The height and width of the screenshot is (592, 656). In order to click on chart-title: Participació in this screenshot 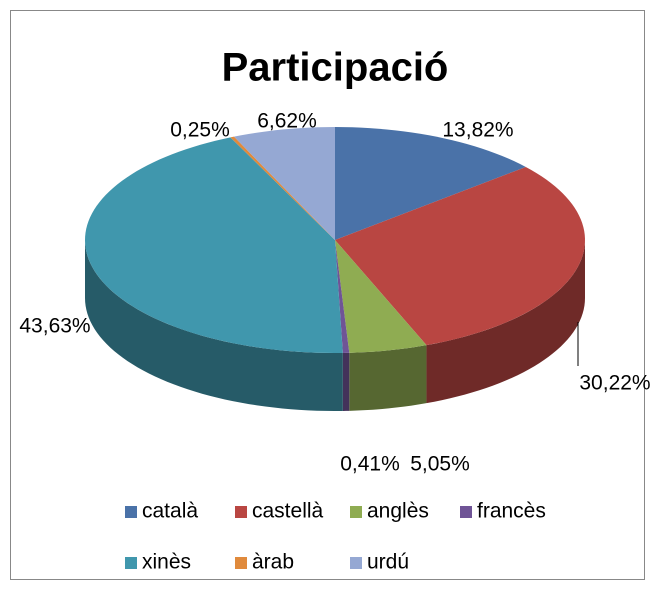, I will do `click(335, 68)`.